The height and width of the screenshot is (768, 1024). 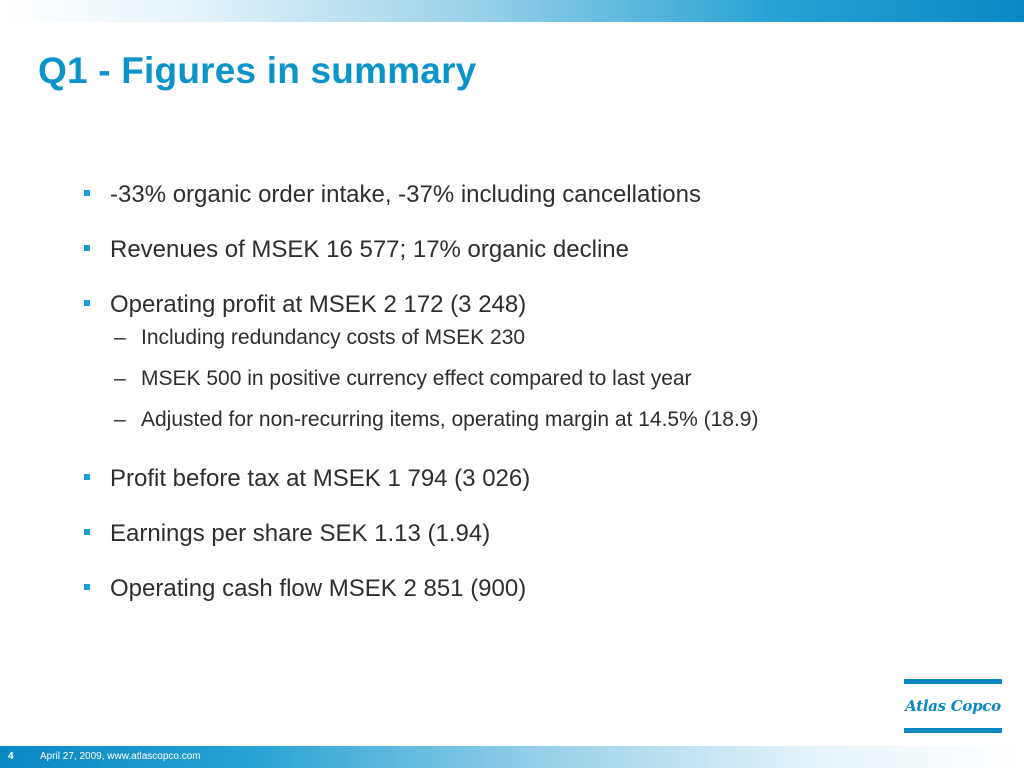 What do you see at coordinates (534, 479) in the screenshot?
I see `bullet-item: Profit before tax at MSEK 1 794 (3 026)` at bounding box center [534, 479].